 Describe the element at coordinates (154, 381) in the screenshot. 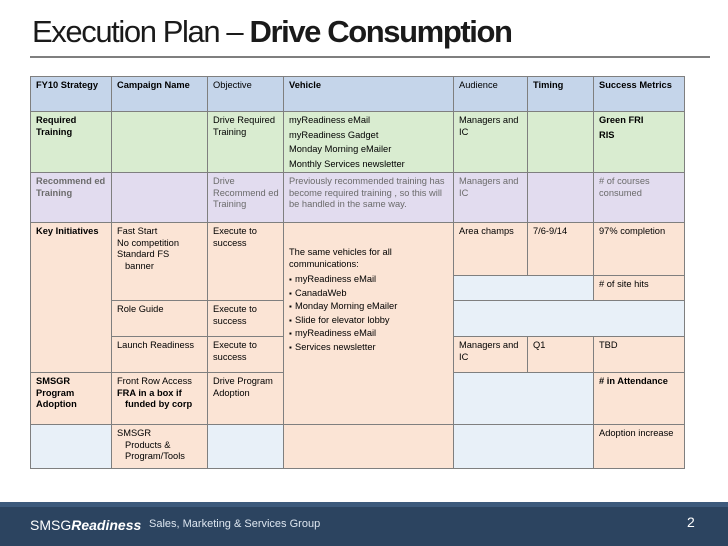

I see `campaign-line: Front Row Access` at that location.